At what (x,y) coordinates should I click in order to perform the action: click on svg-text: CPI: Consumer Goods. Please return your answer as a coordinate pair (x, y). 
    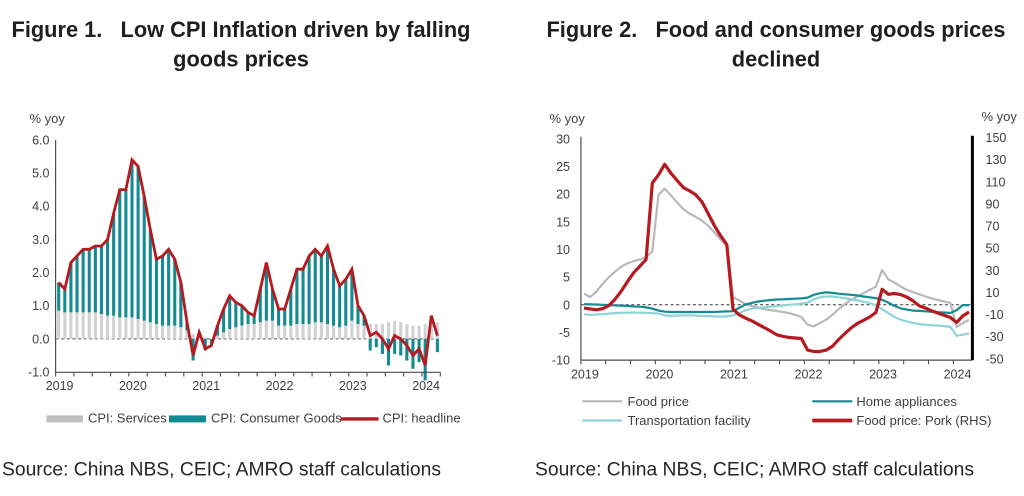
    Looking at the image, I should click on (276, 418).